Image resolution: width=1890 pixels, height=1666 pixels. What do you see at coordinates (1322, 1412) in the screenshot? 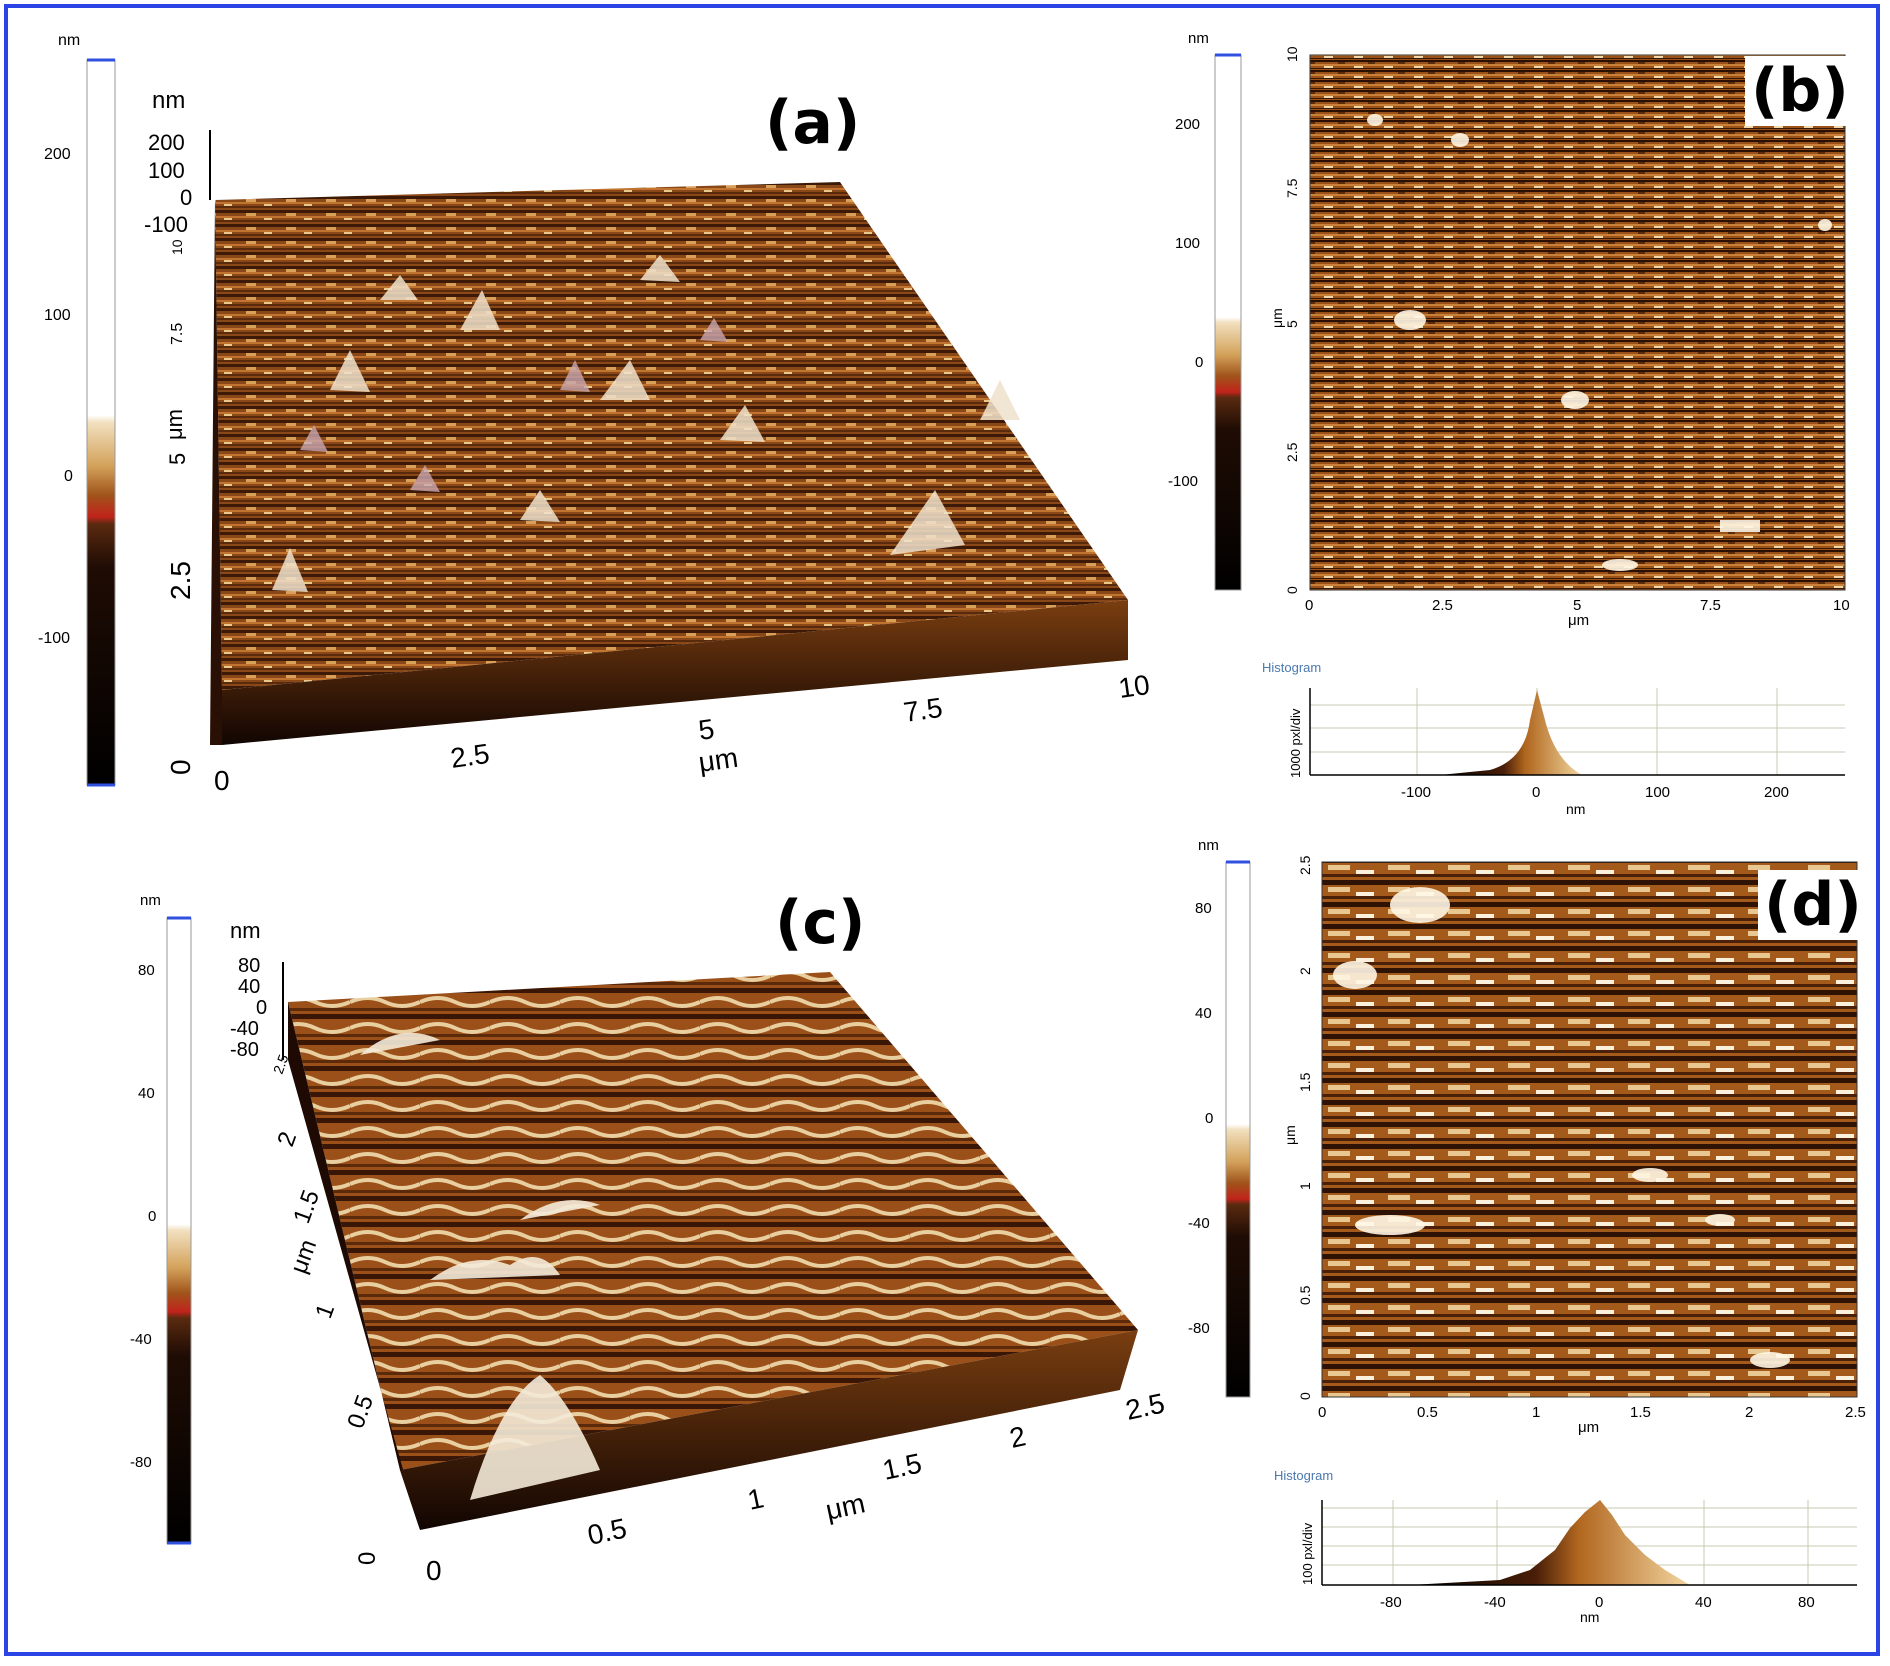
I see `panel-d-x-tick: 0` at bounding box center [1322, 1412].